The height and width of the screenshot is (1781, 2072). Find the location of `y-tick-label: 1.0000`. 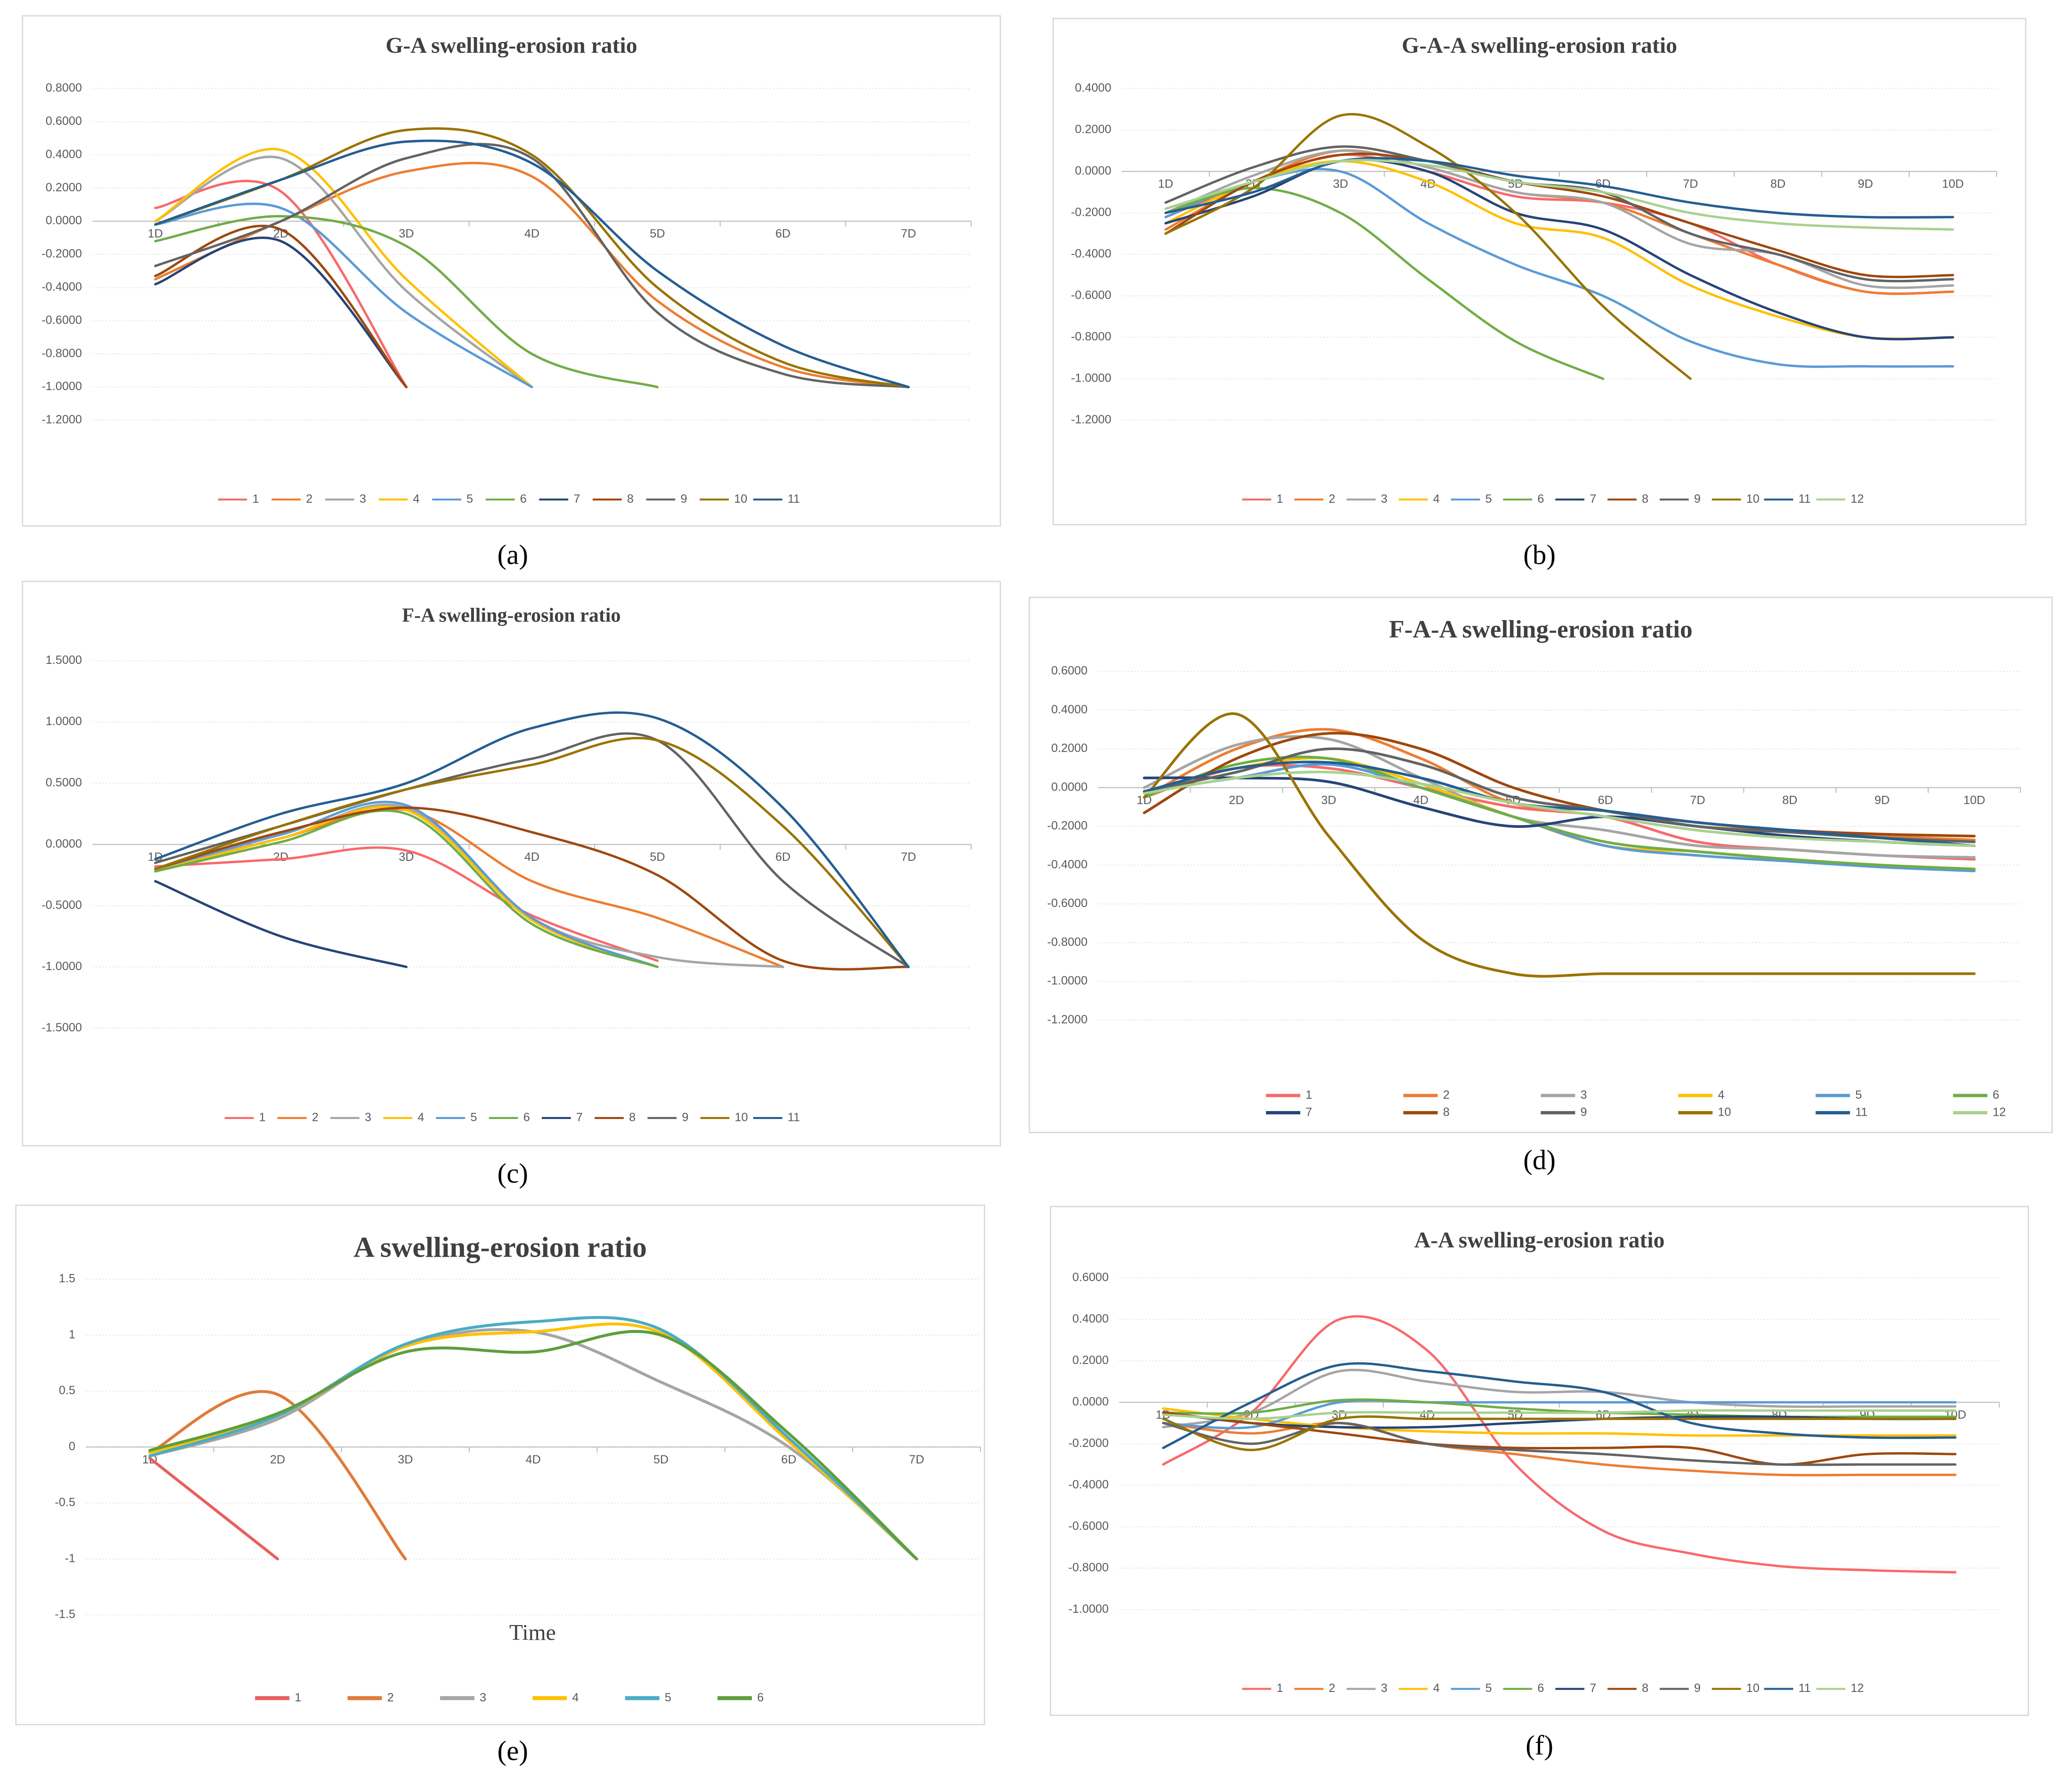

y-tick-label: 1.0000 is located at coordinates (64, 721).